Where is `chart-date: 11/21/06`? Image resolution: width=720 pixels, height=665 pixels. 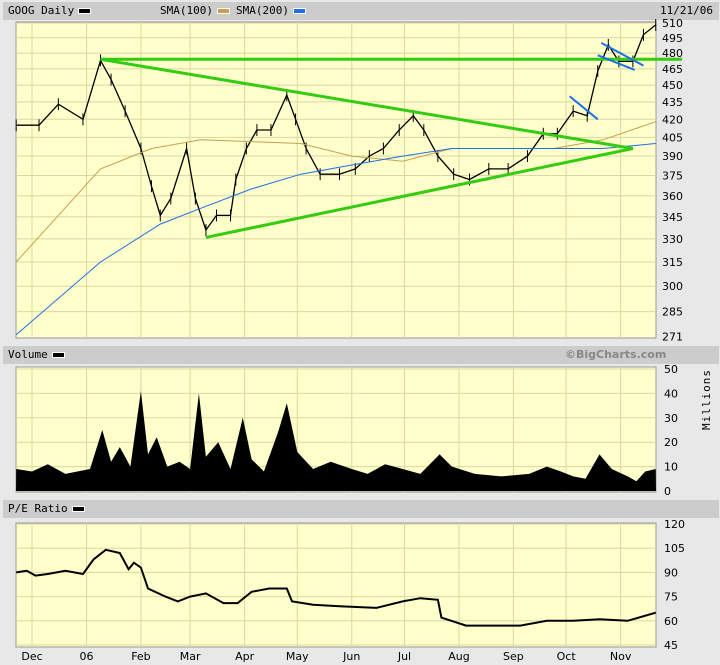 chart-date: 11/21/06 is located at coordinates (686, 10).